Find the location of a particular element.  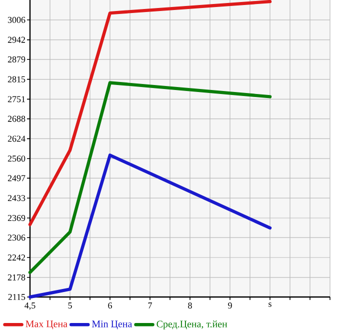

y-tick-label: 2751 is located at coordinates (16, 99).